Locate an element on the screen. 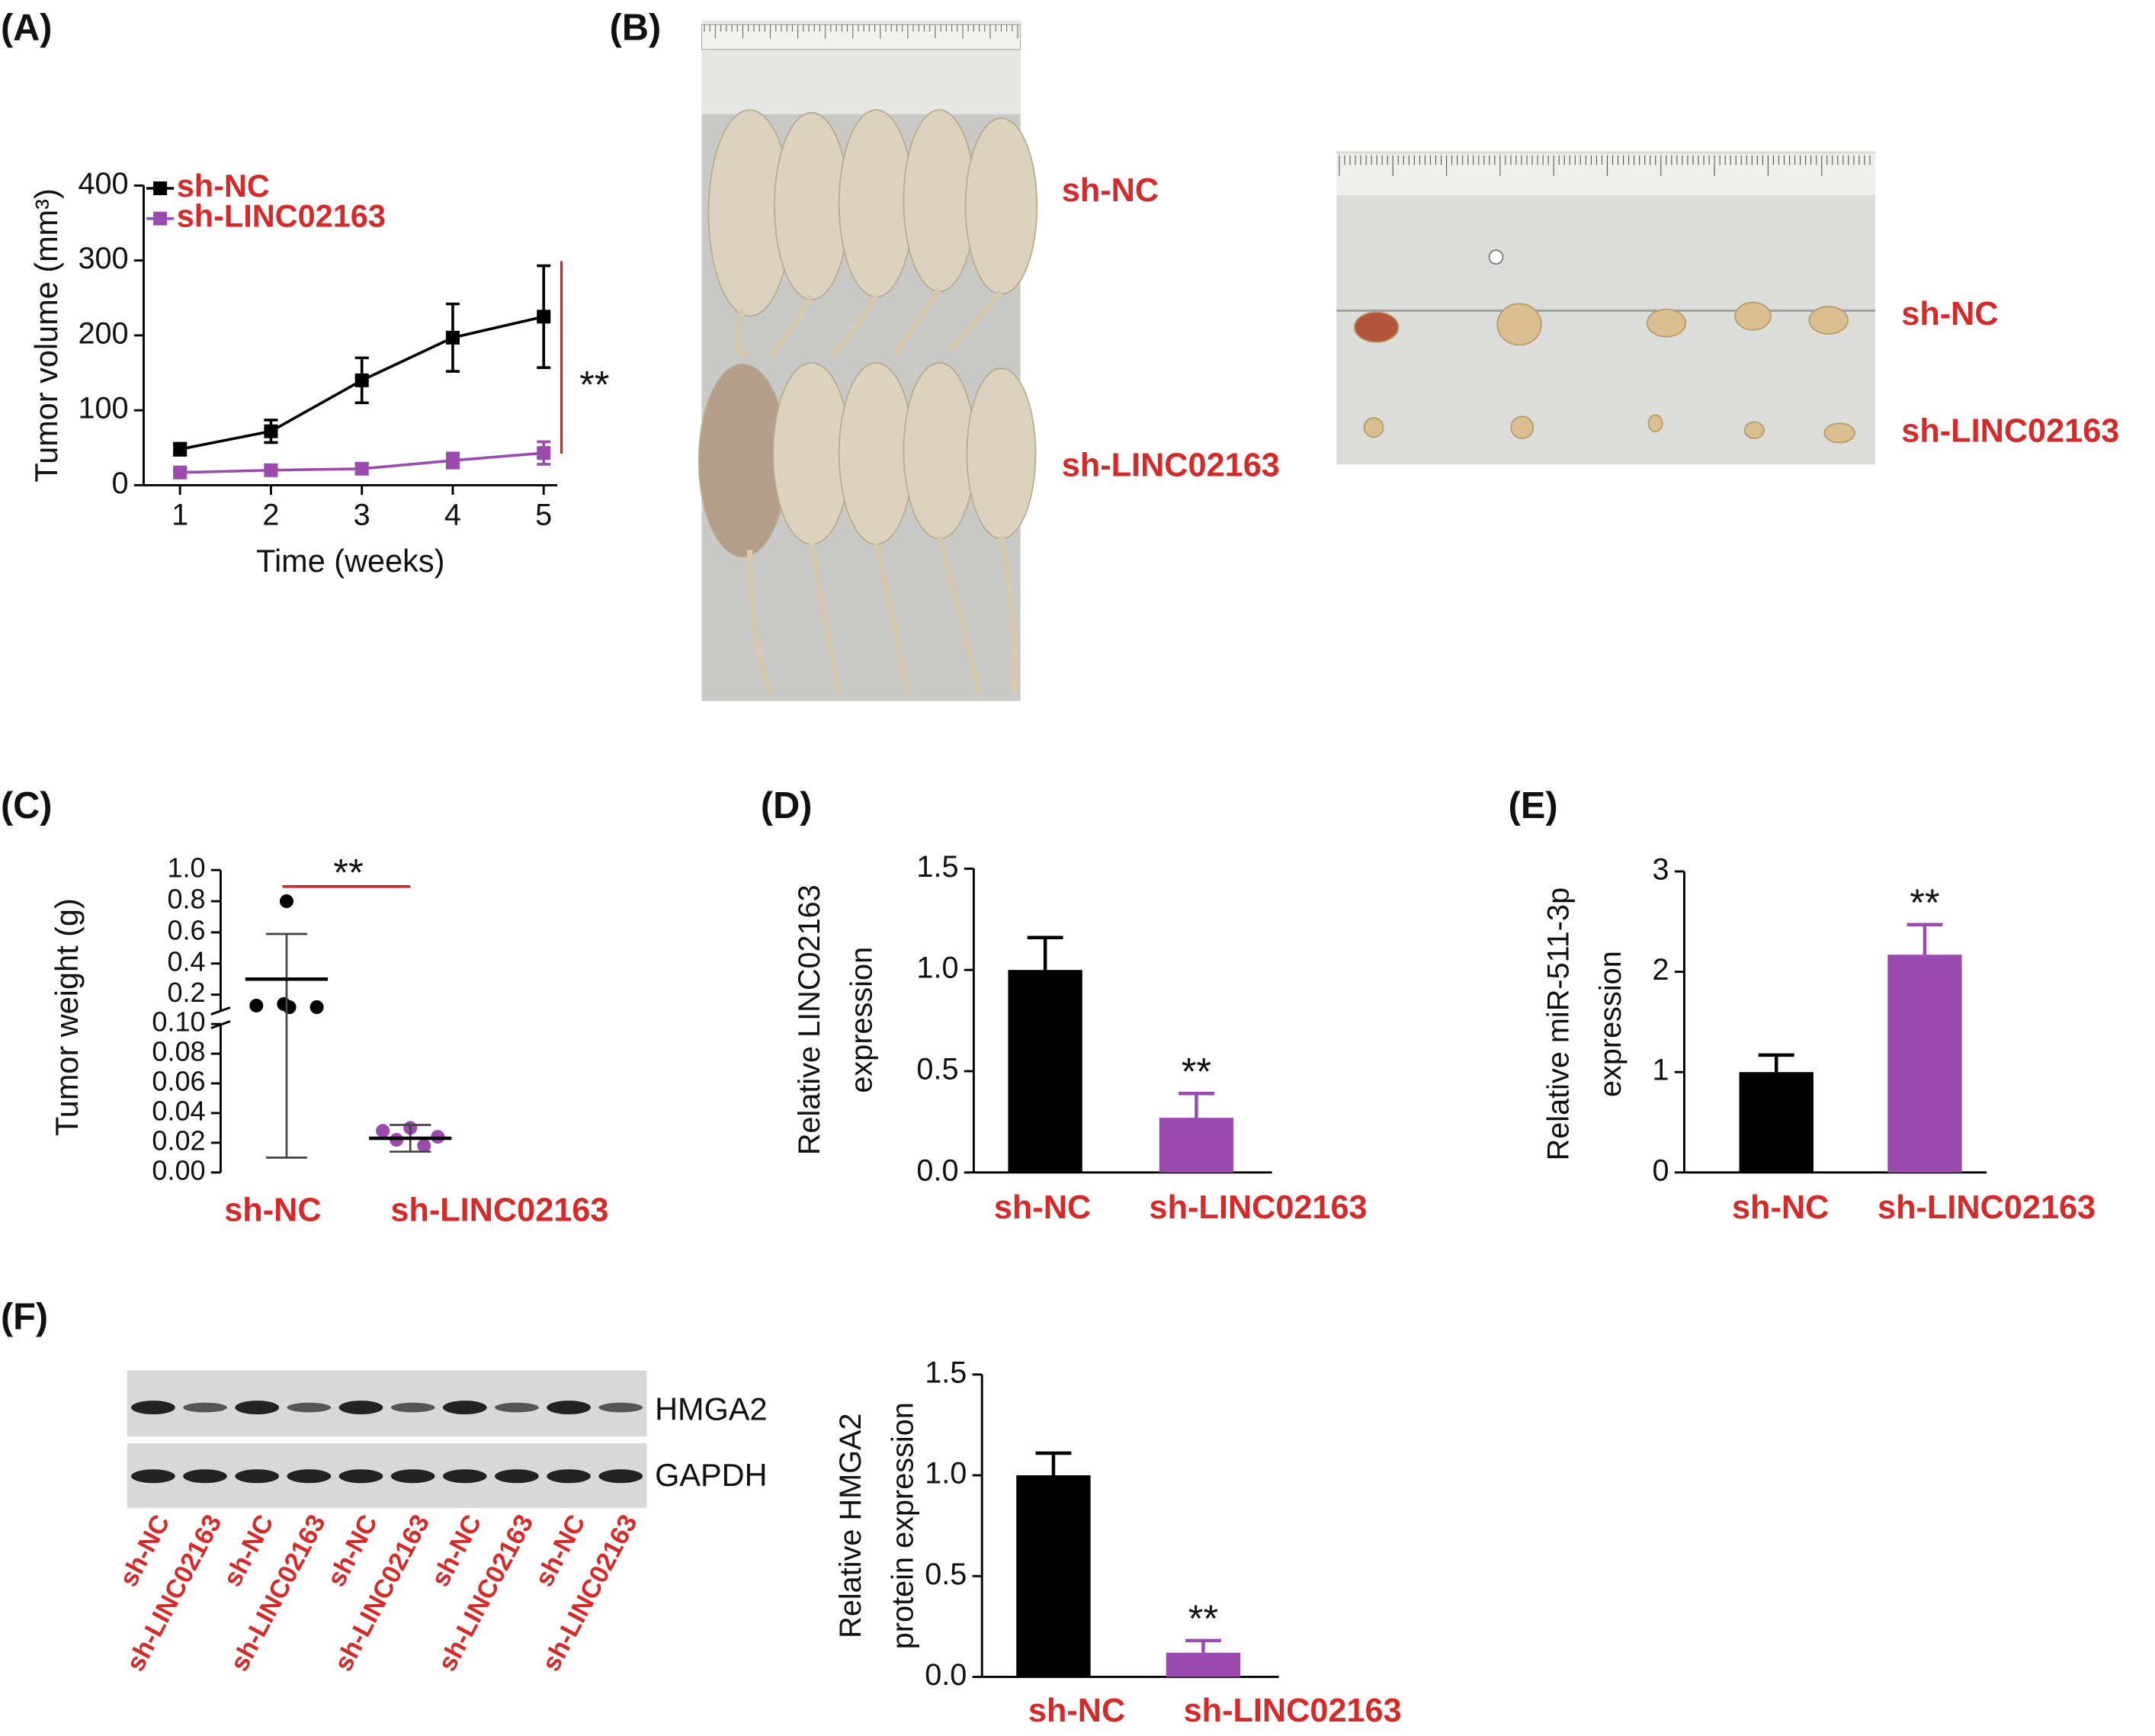  x-tick-label: 2 is located at coordinates (270, 514).